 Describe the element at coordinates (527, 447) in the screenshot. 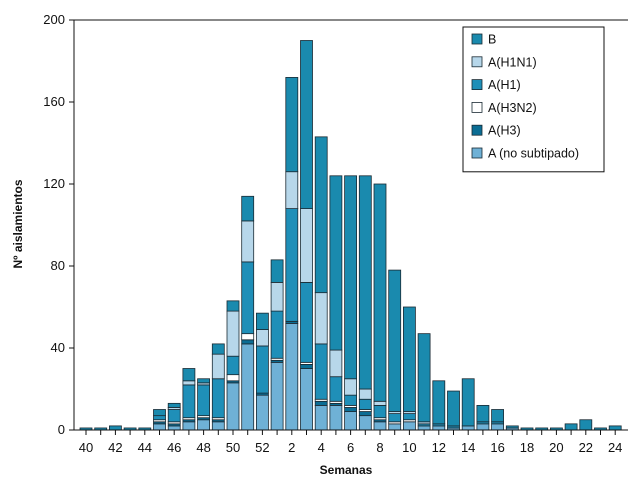

I see `x-tick-label: 18` at that location.